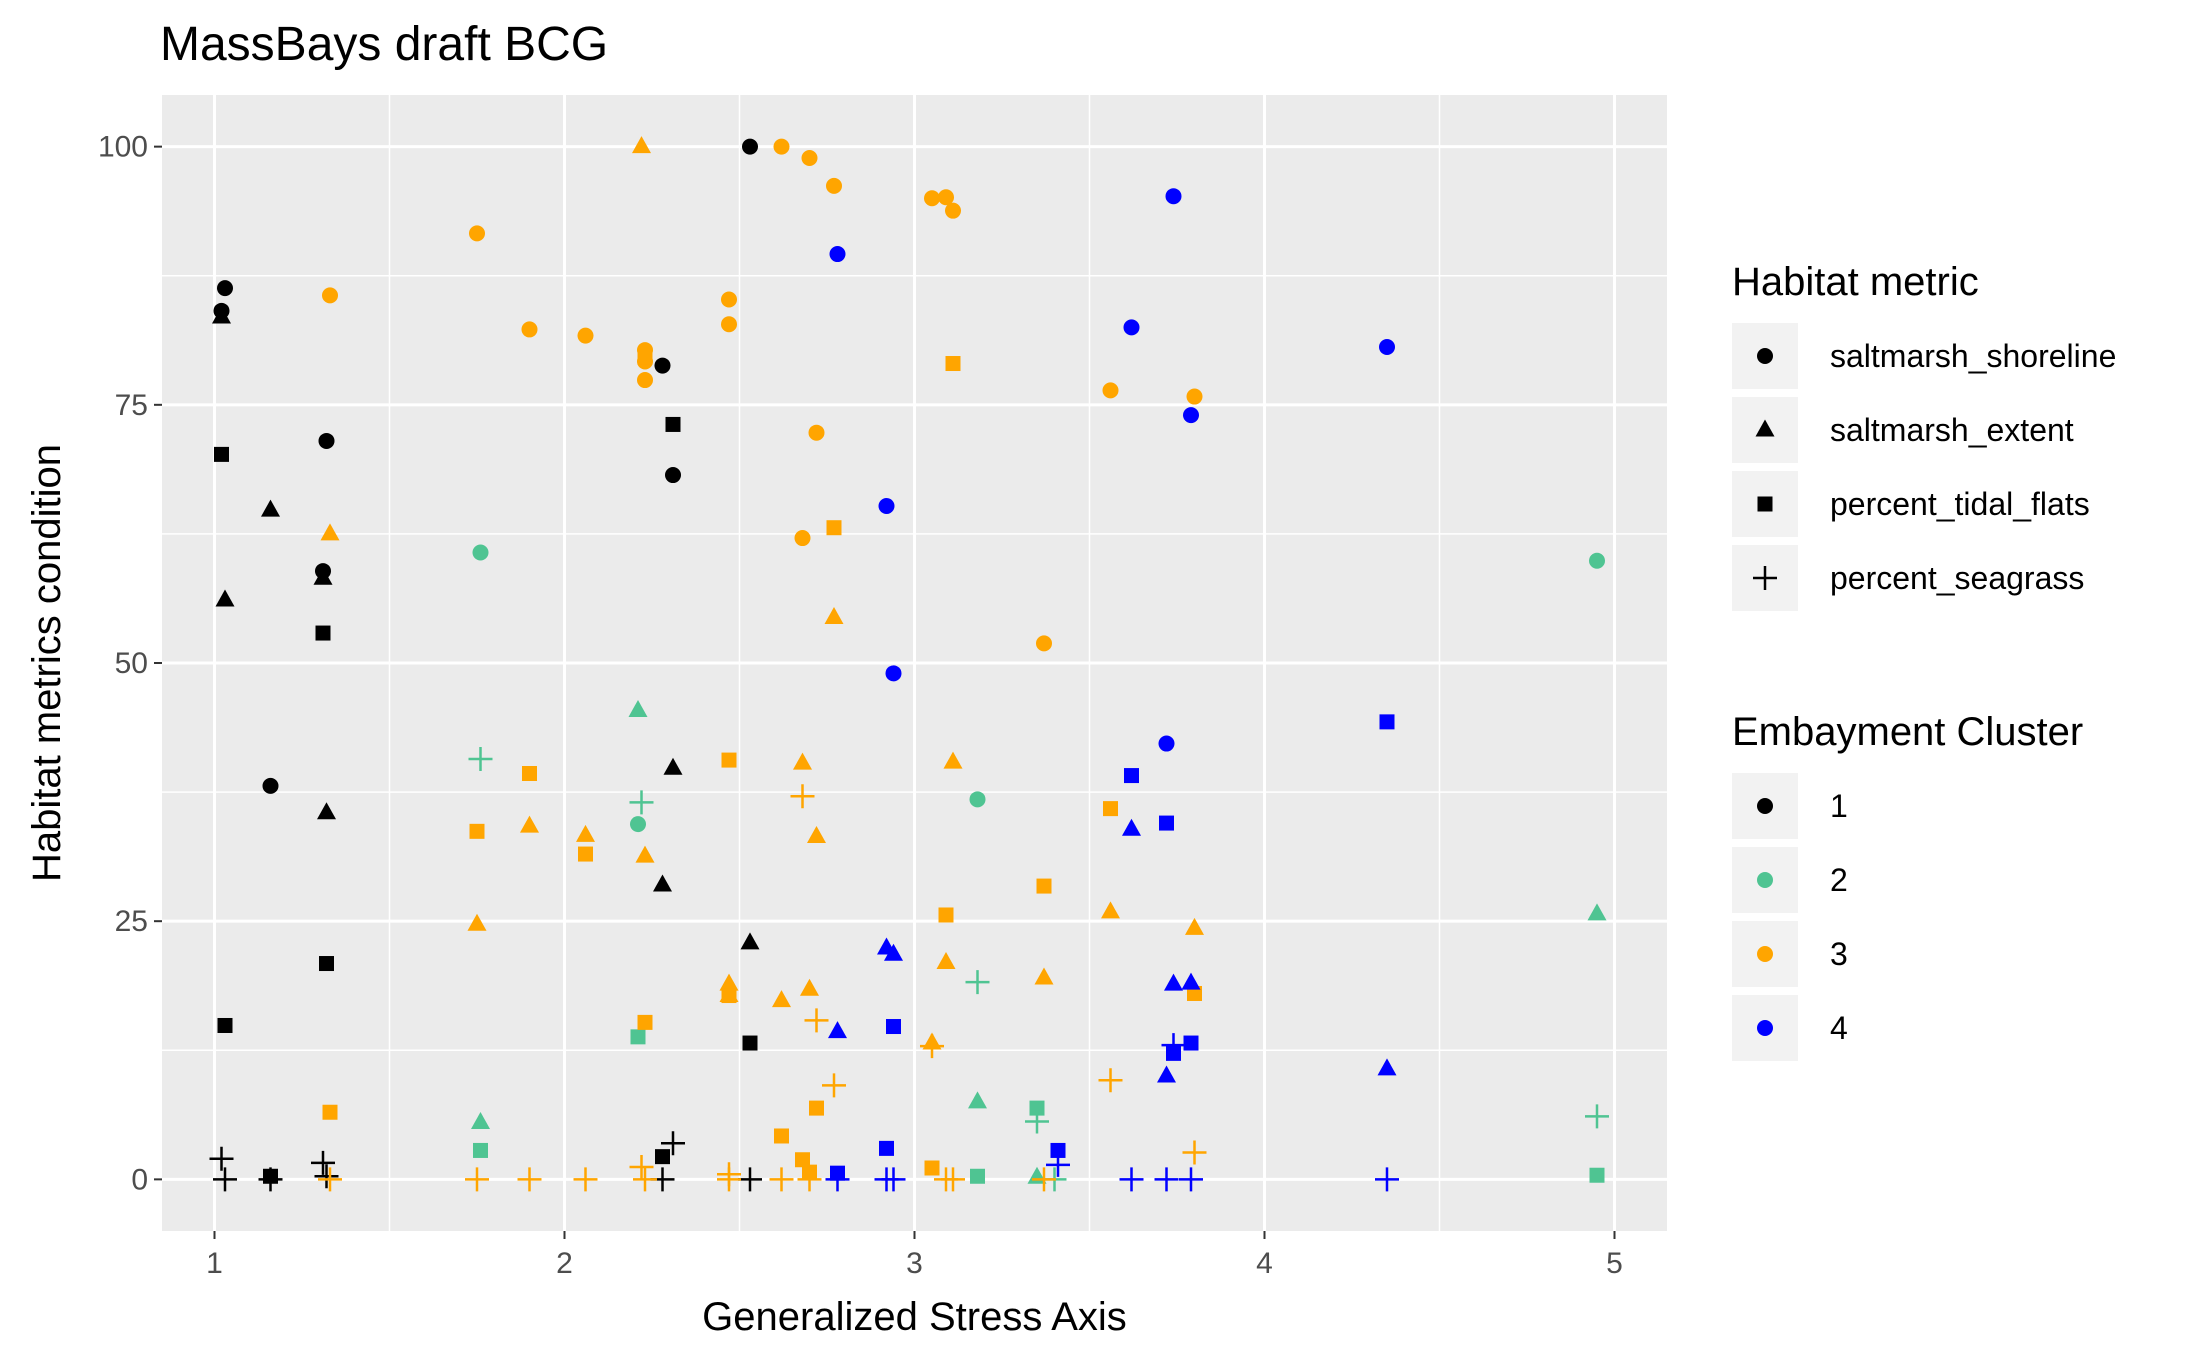 This screenshot has height=1351, width=2187. I want to click on x-tick-label: 3, so click(914, 1263).